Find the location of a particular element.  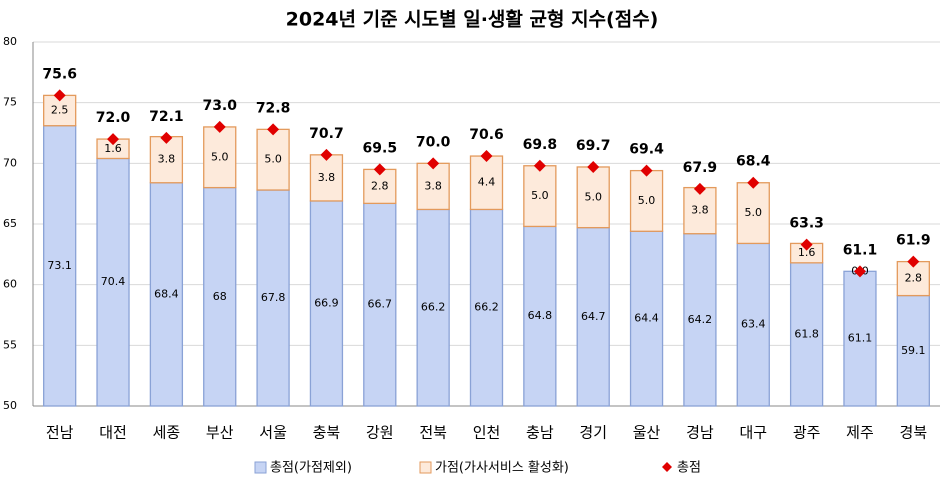

x-tick-label: 제주 is located at coordinates (860, 433).